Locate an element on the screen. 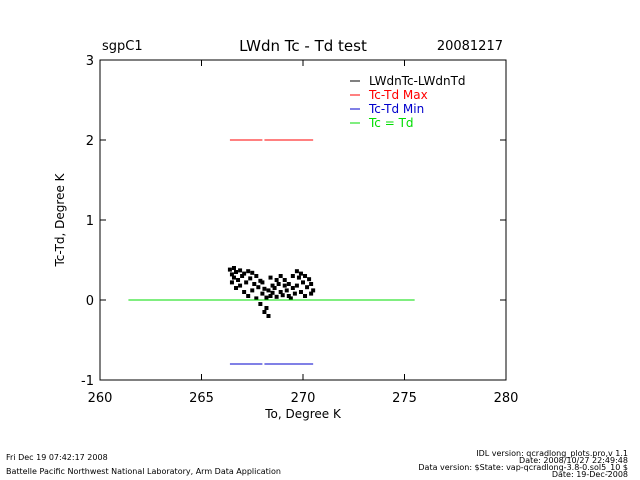 The image size is (640, 480). y-tick-label: 3 is located at coordinates (90, 61).